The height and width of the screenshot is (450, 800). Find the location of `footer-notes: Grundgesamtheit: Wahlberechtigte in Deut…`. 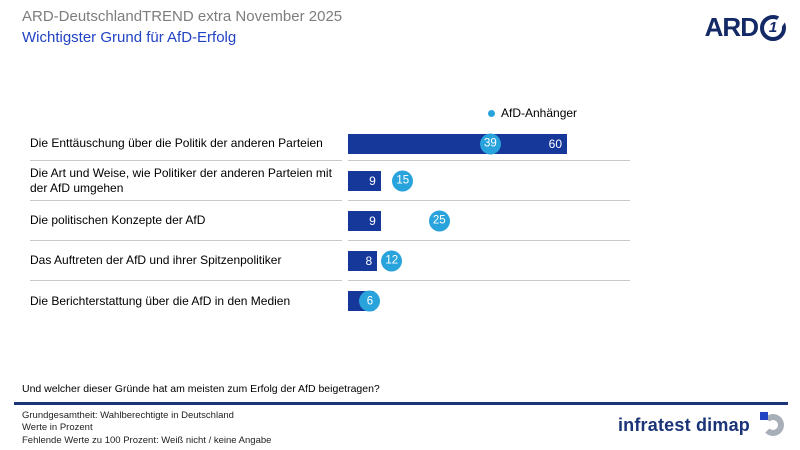

footer-notes: Grundgesamtheit: Wahlberechtigte in Deut… is located at coordinates (146, 428).